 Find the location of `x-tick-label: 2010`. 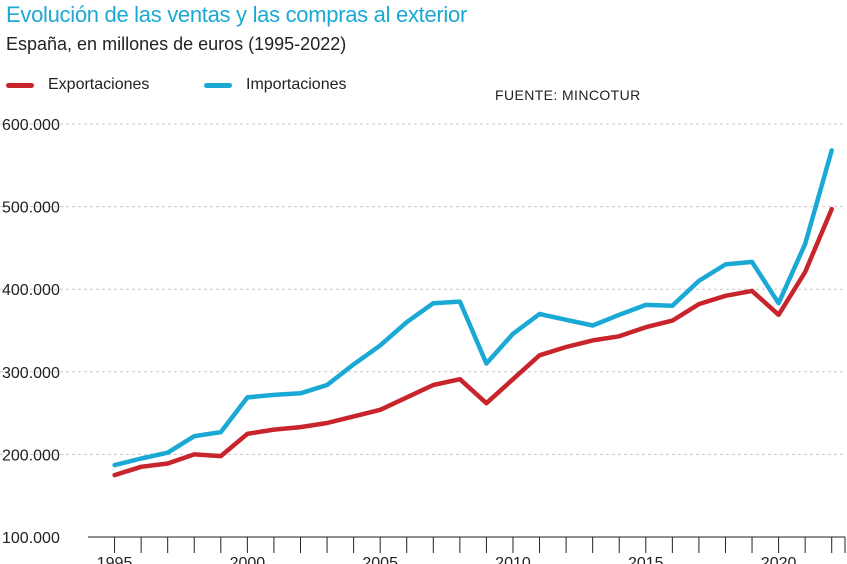

x-tick-label: 2010 is located at coordinates (513, 559).